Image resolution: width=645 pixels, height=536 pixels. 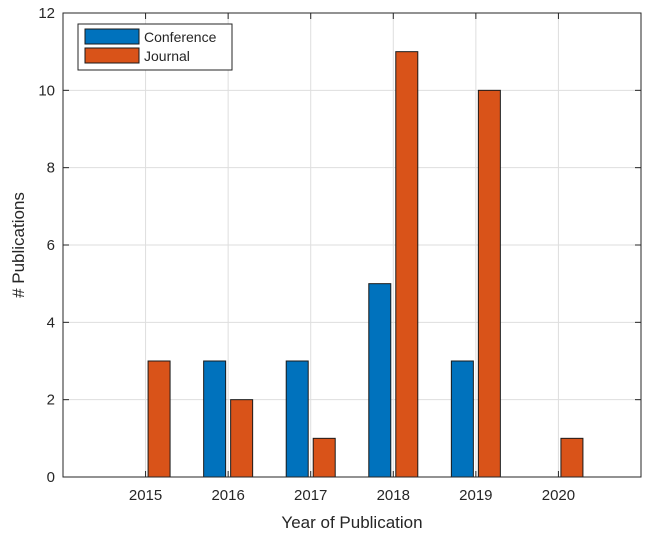 What do you see at coordinates (380, 380) in the screenshot?
I see `bar-conference-2018` at bounding box center [380, 380].